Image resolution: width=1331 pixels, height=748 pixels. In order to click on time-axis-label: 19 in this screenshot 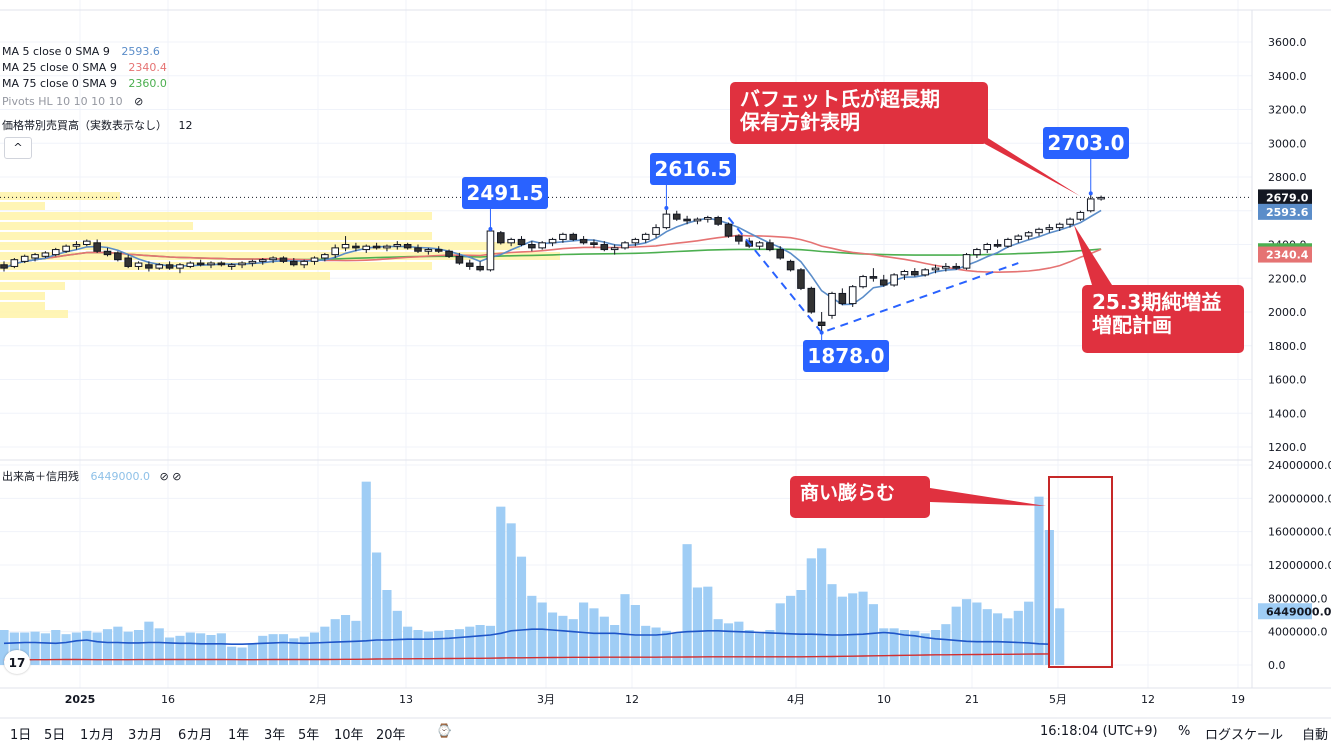, I will do `click(1238, 699)`.